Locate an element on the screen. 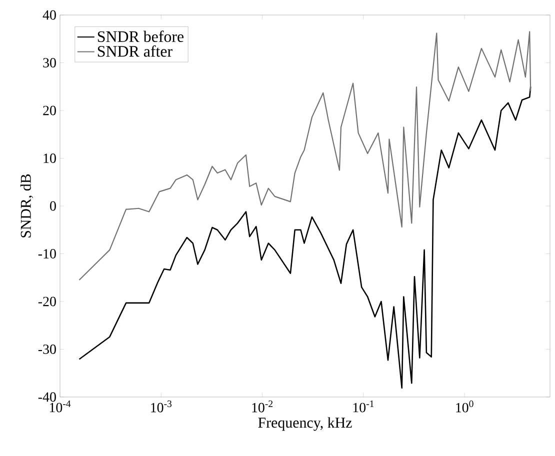 The height and width of the screenshot is (456, 555). x-tick-label: 10$^{-2}$ is located at coordinates (262, 406).